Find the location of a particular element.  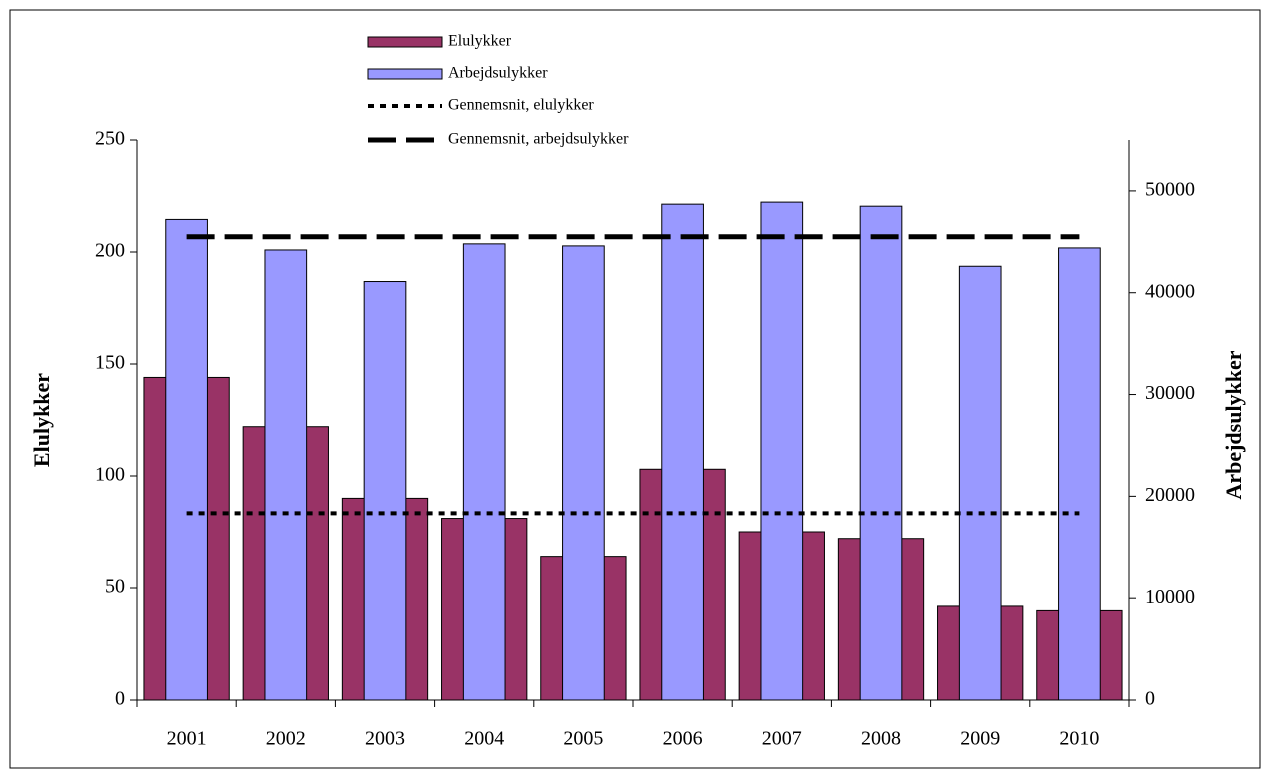

y2-tick-label: 30000 is located at coordinates (1170, 393).